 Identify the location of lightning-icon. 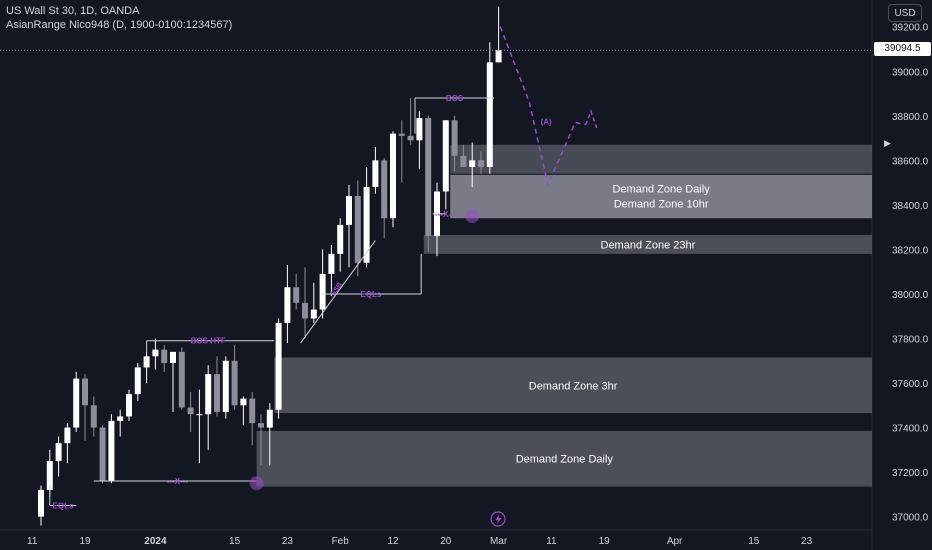
(498, 519).